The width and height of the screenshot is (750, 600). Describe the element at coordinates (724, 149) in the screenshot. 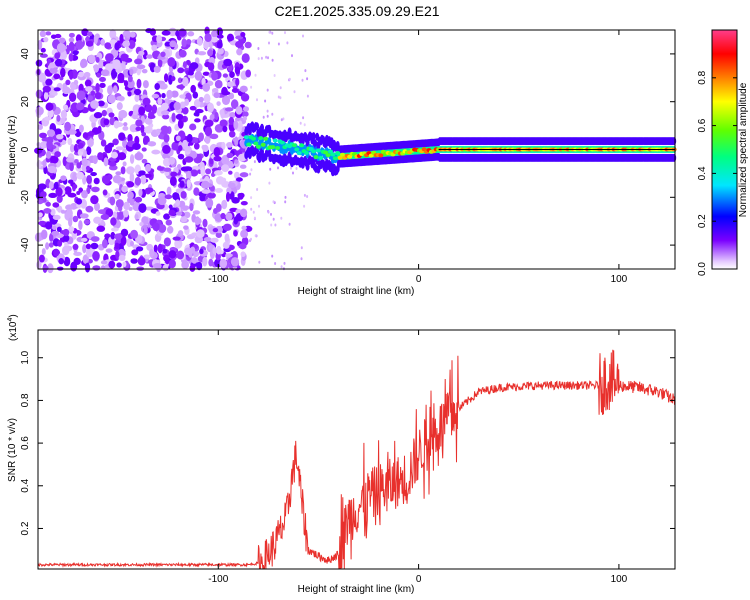

I see `colorbar-gradient` at that location.